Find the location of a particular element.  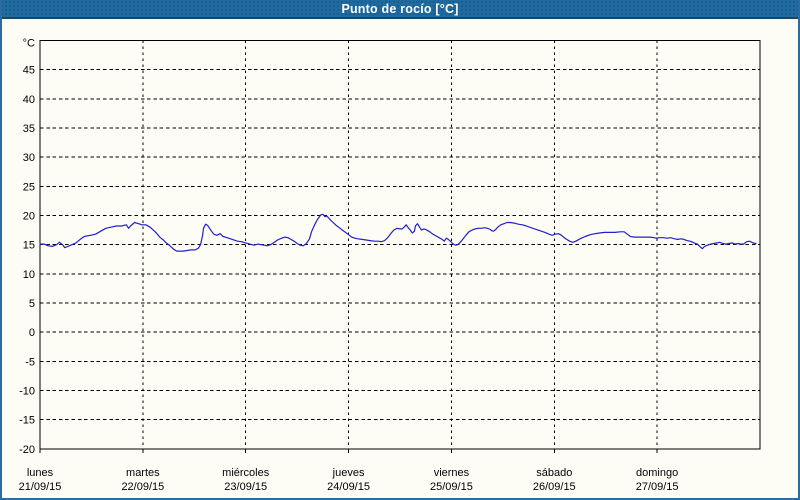

date-label: 25/09/15 is located at coordinates (451, 487).